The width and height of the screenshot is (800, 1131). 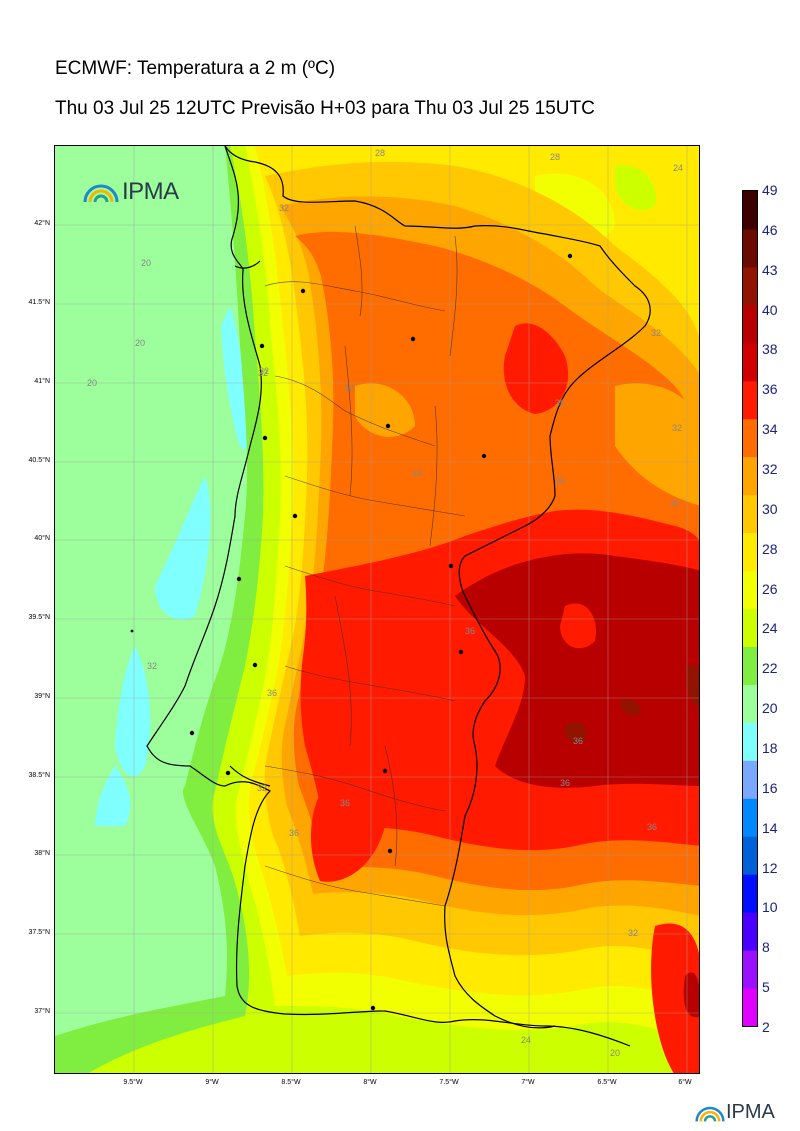 I want to click on colorbar-label: 28, so click(x=770, y=548).